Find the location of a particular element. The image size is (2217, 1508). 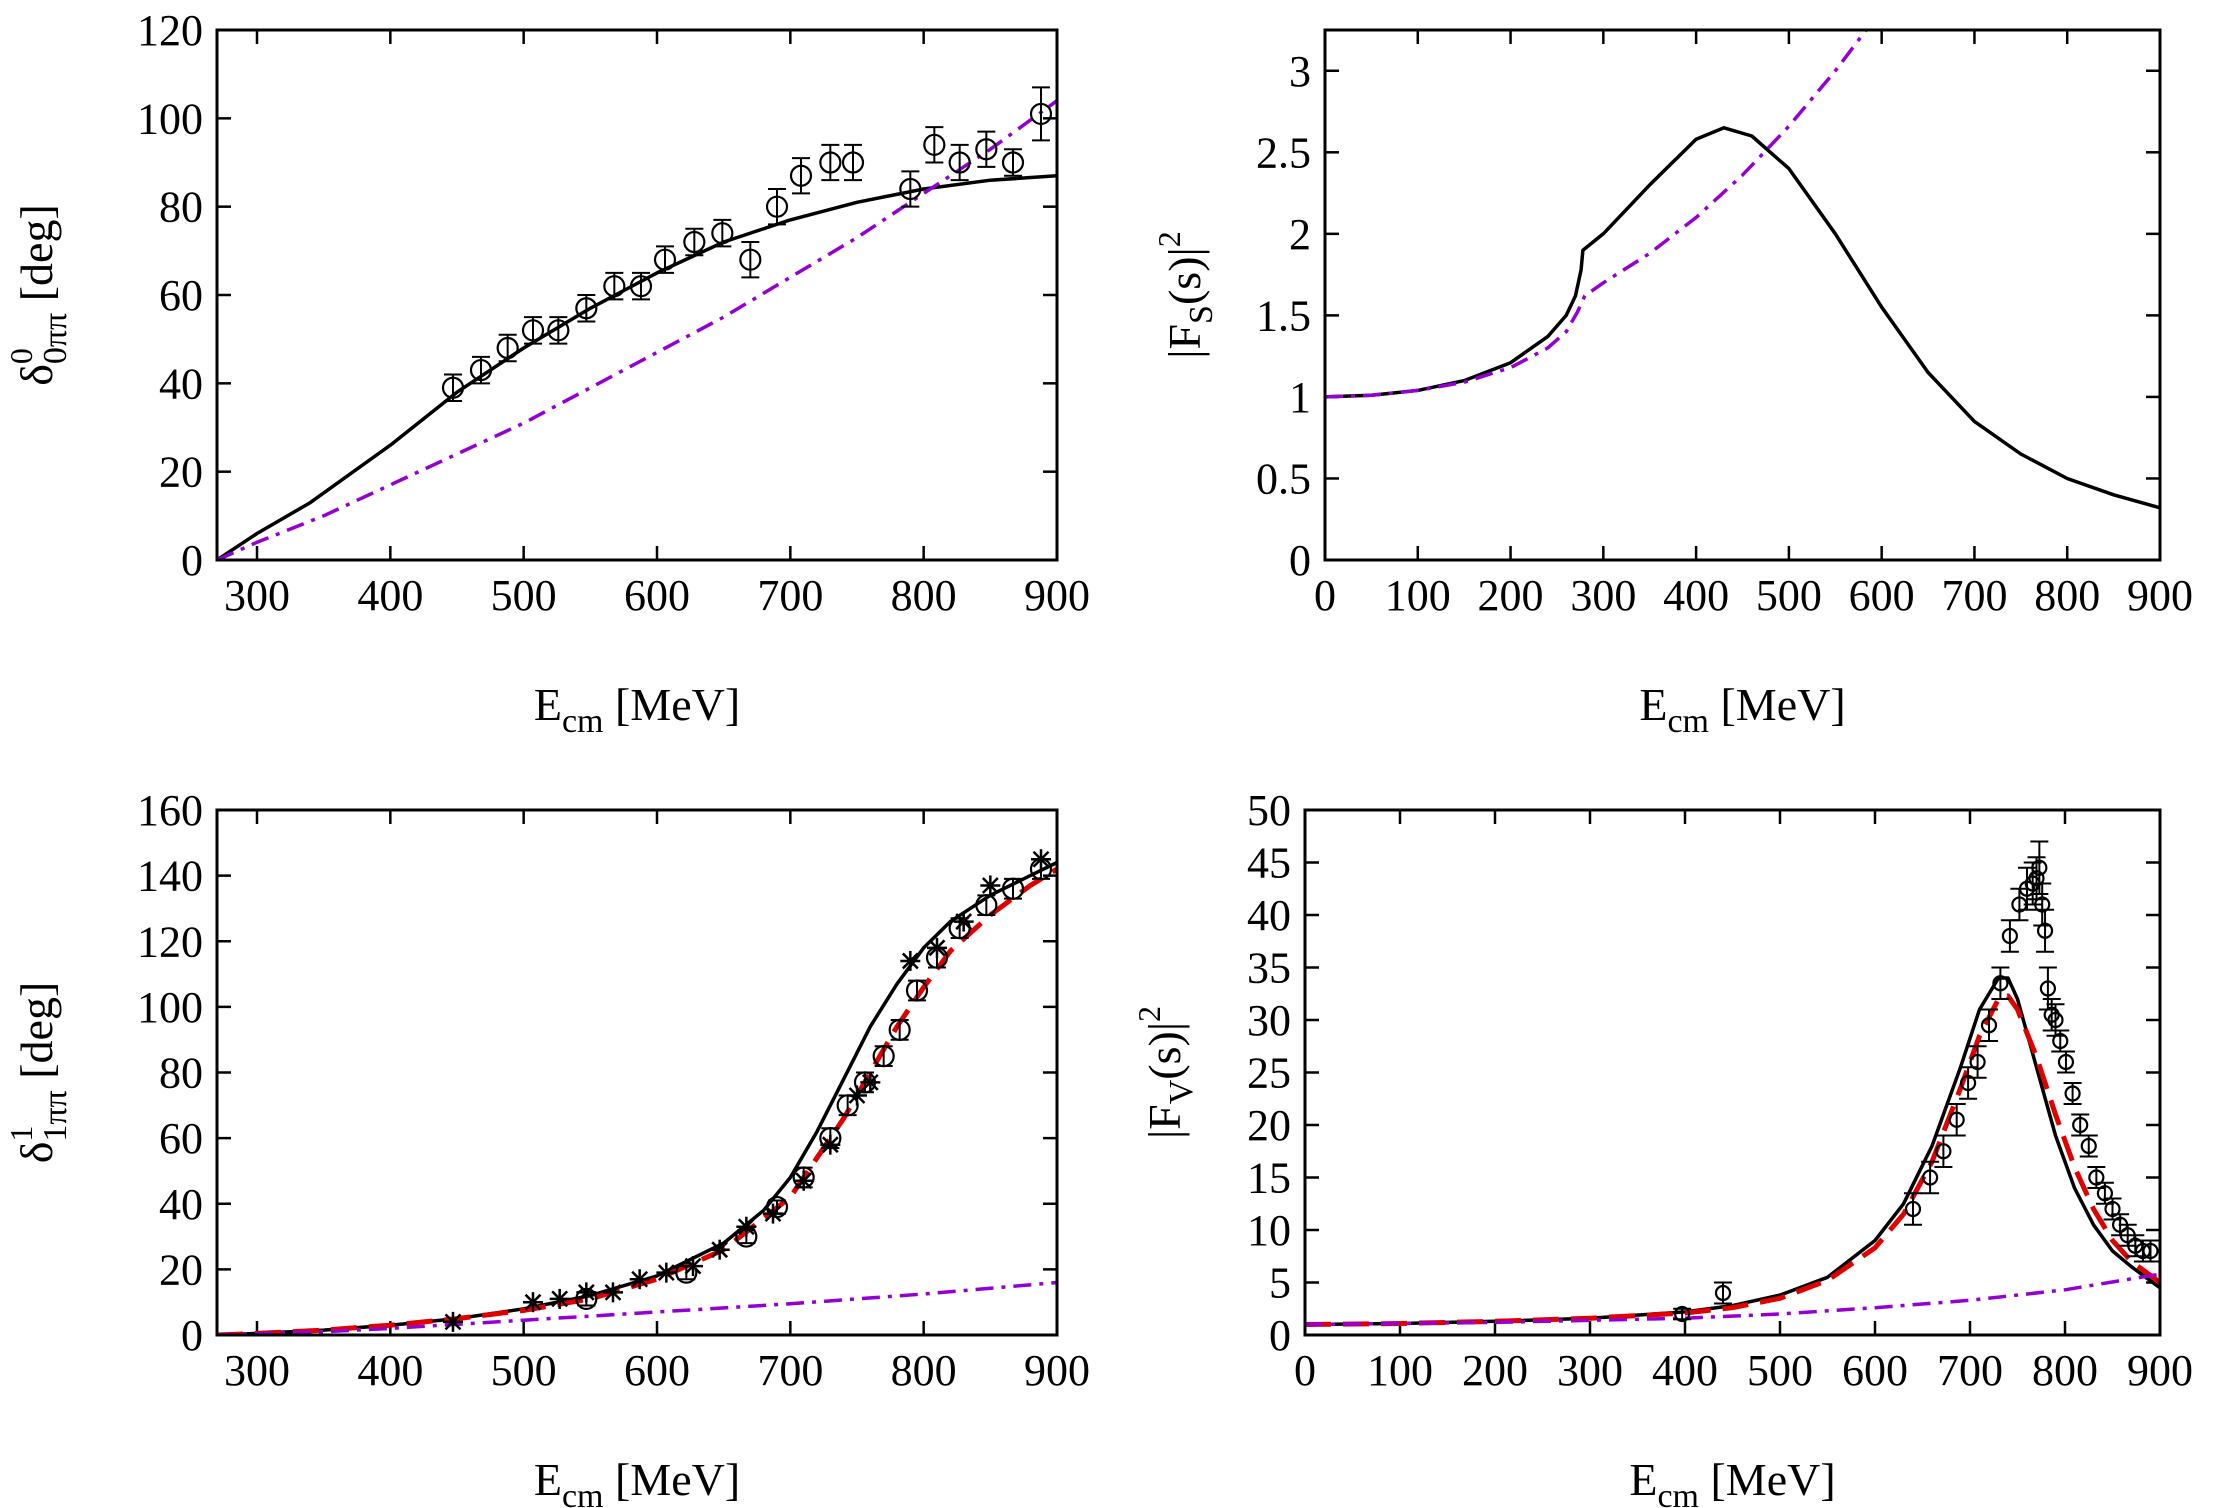

y-tick-label: 25 is located at coordinates (1269, 1073).